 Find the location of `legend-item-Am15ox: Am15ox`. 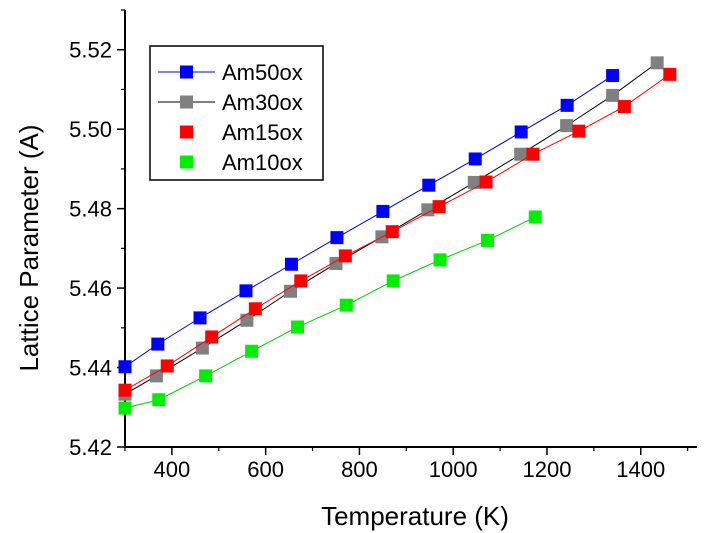

legend-item-Am15ox: Am15ox is located at coordinates (241, 132).